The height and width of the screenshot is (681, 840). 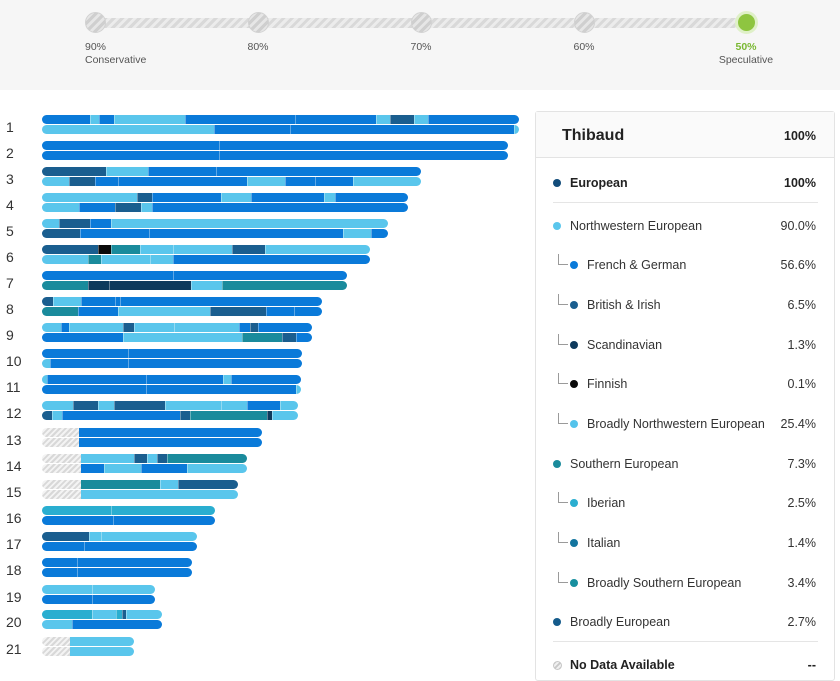 What do you see at coordinates (685, 266) in the screenshot?
I see `ancestry-row-french-german: French & German 56.6%` at bounding box center [685, 266].